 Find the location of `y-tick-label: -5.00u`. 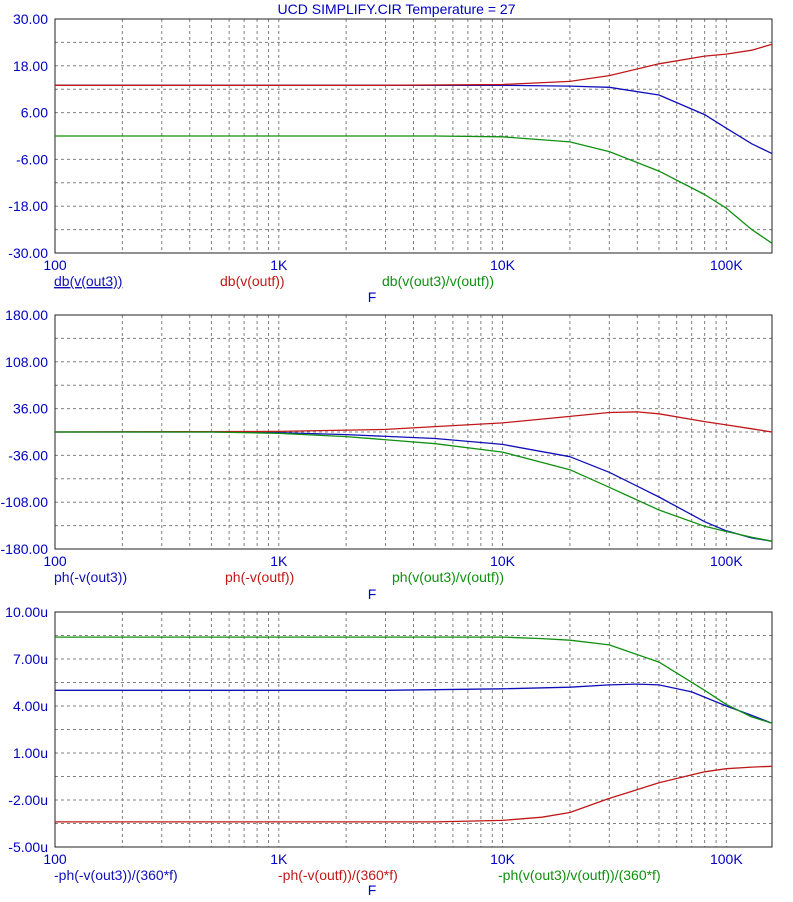

y-tick-label: -5.00u is located at coordinates (28, 847).